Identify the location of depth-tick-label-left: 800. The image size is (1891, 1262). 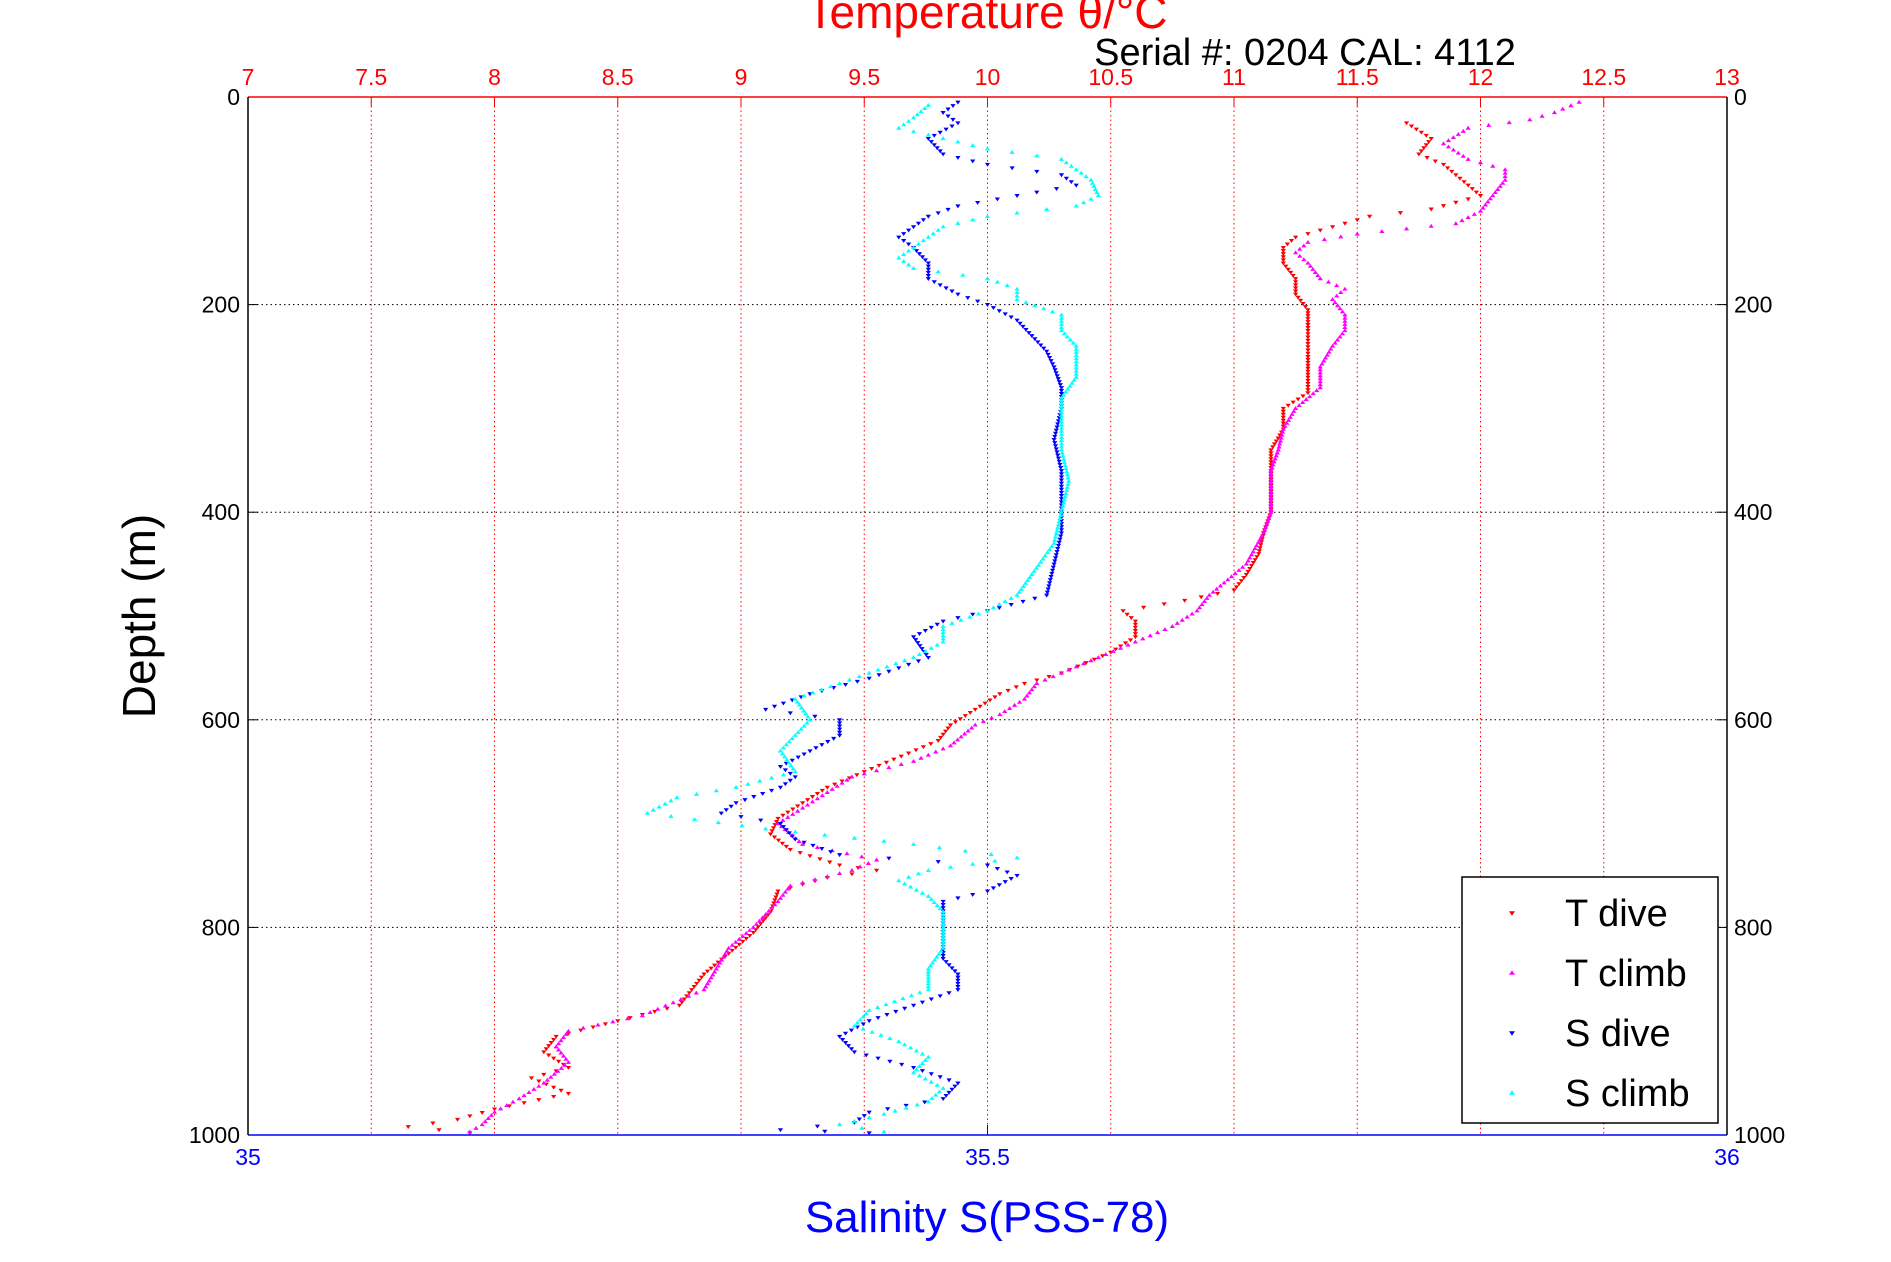
(221, 927).